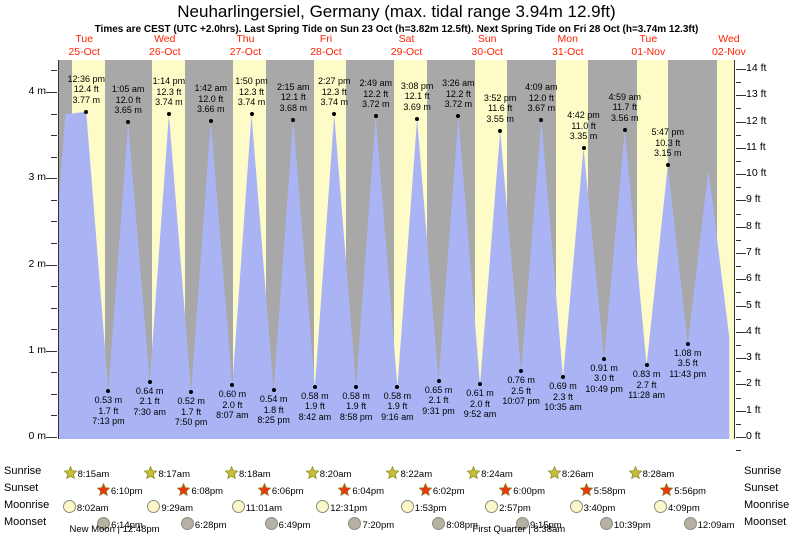 This screenshot has height=539, width=793. What do you see at coordinates (563, 386) in the screenshot?
I see `tide-label-line: 0.69 m` at bounding box center [563, 386].